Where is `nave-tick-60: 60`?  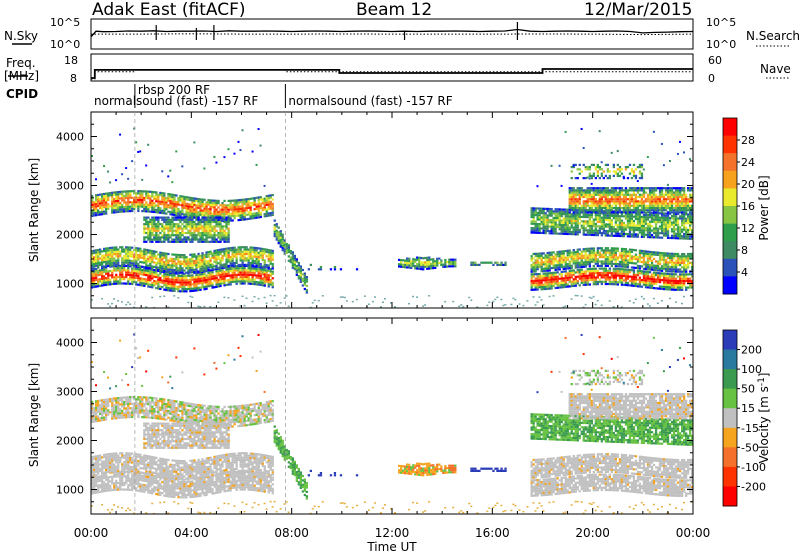 nave-tick-60: 60 is located at coordinates (715, 60).